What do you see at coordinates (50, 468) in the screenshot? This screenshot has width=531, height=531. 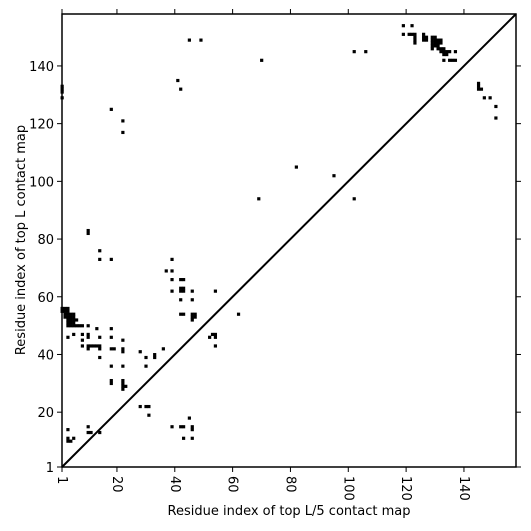 I see `y-tick-label: 1` at bounding box center [50, 468].